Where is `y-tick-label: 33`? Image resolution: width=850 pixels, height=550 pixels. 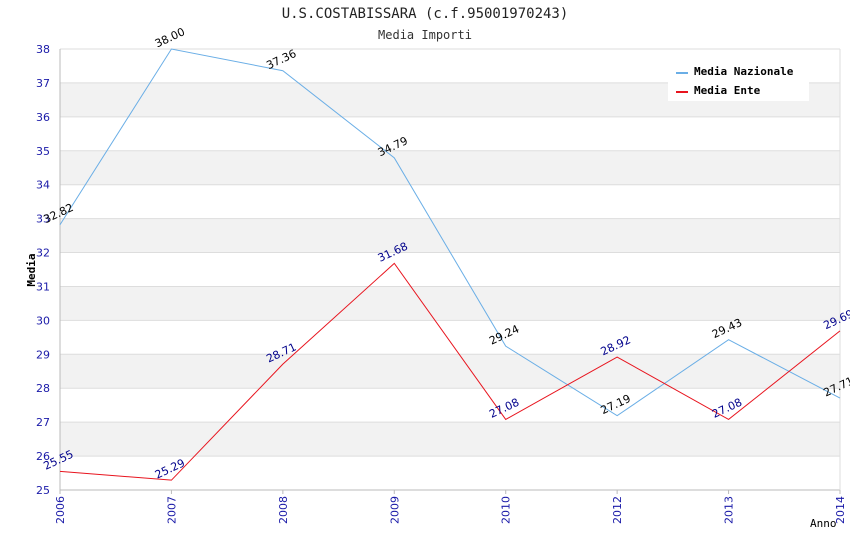
y-tick-label: 33 is located at coordinates (43, 219).